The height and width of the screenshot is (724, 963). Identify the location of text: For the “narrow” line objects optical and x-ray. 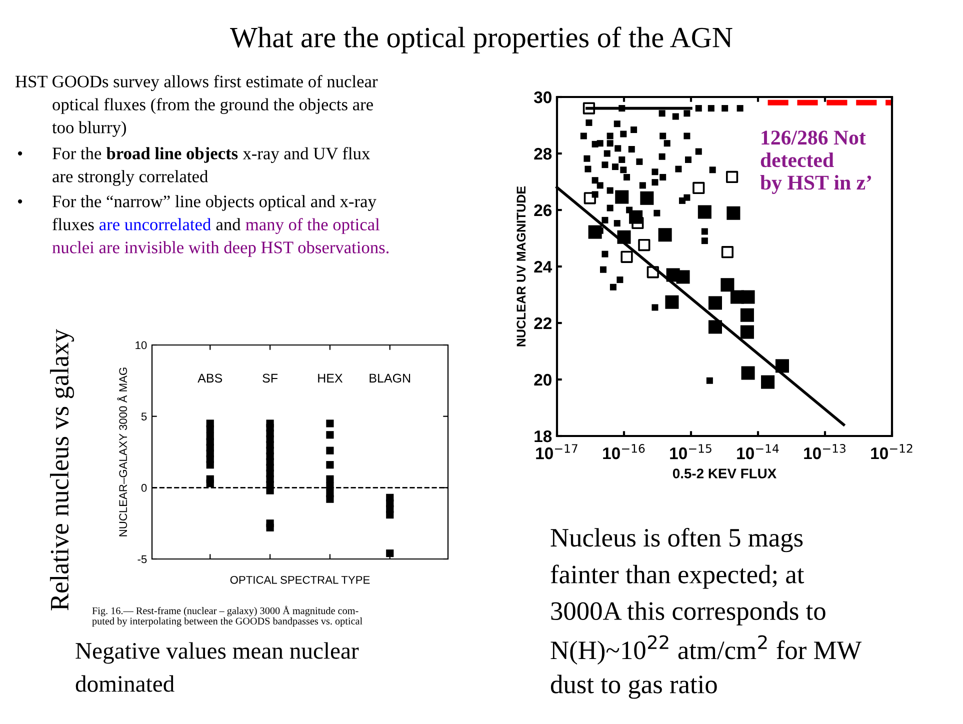
(214, 203).